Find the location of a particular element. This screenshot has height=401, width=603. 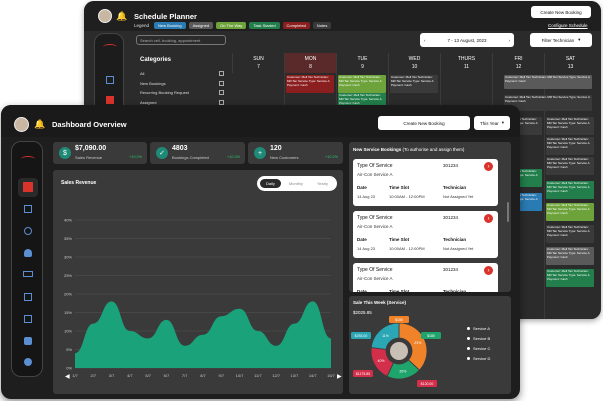

toggle-daily: Daily is located at coordinates (270, 183).